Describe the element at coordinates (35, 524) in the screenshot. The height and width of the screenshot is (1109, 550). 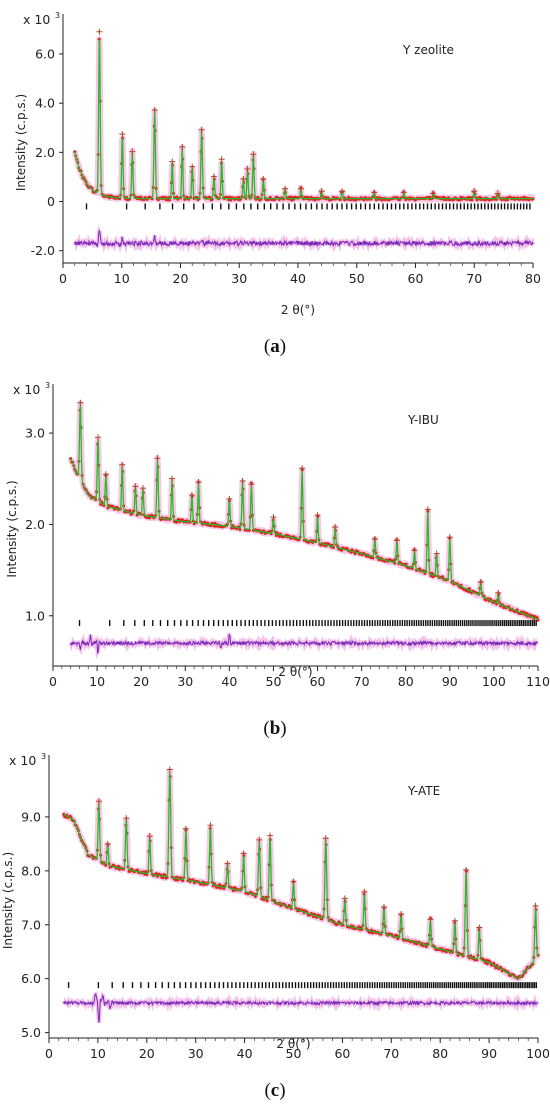
I see `y-tick-label: 2.0` at that location.